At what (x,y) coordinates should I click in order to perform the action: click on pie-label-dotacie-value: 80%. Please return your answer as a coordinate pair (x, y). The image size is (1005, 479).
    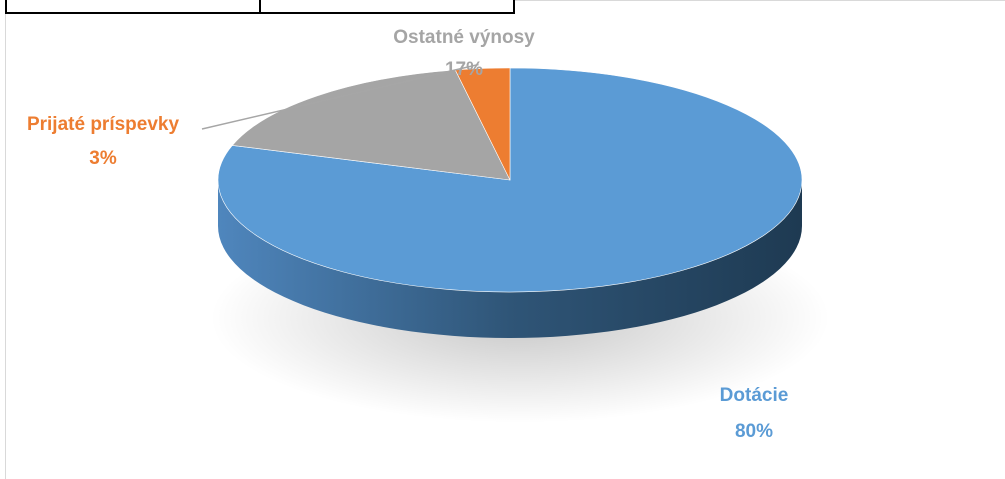
    Looking at the image, I should click on (754, 431).